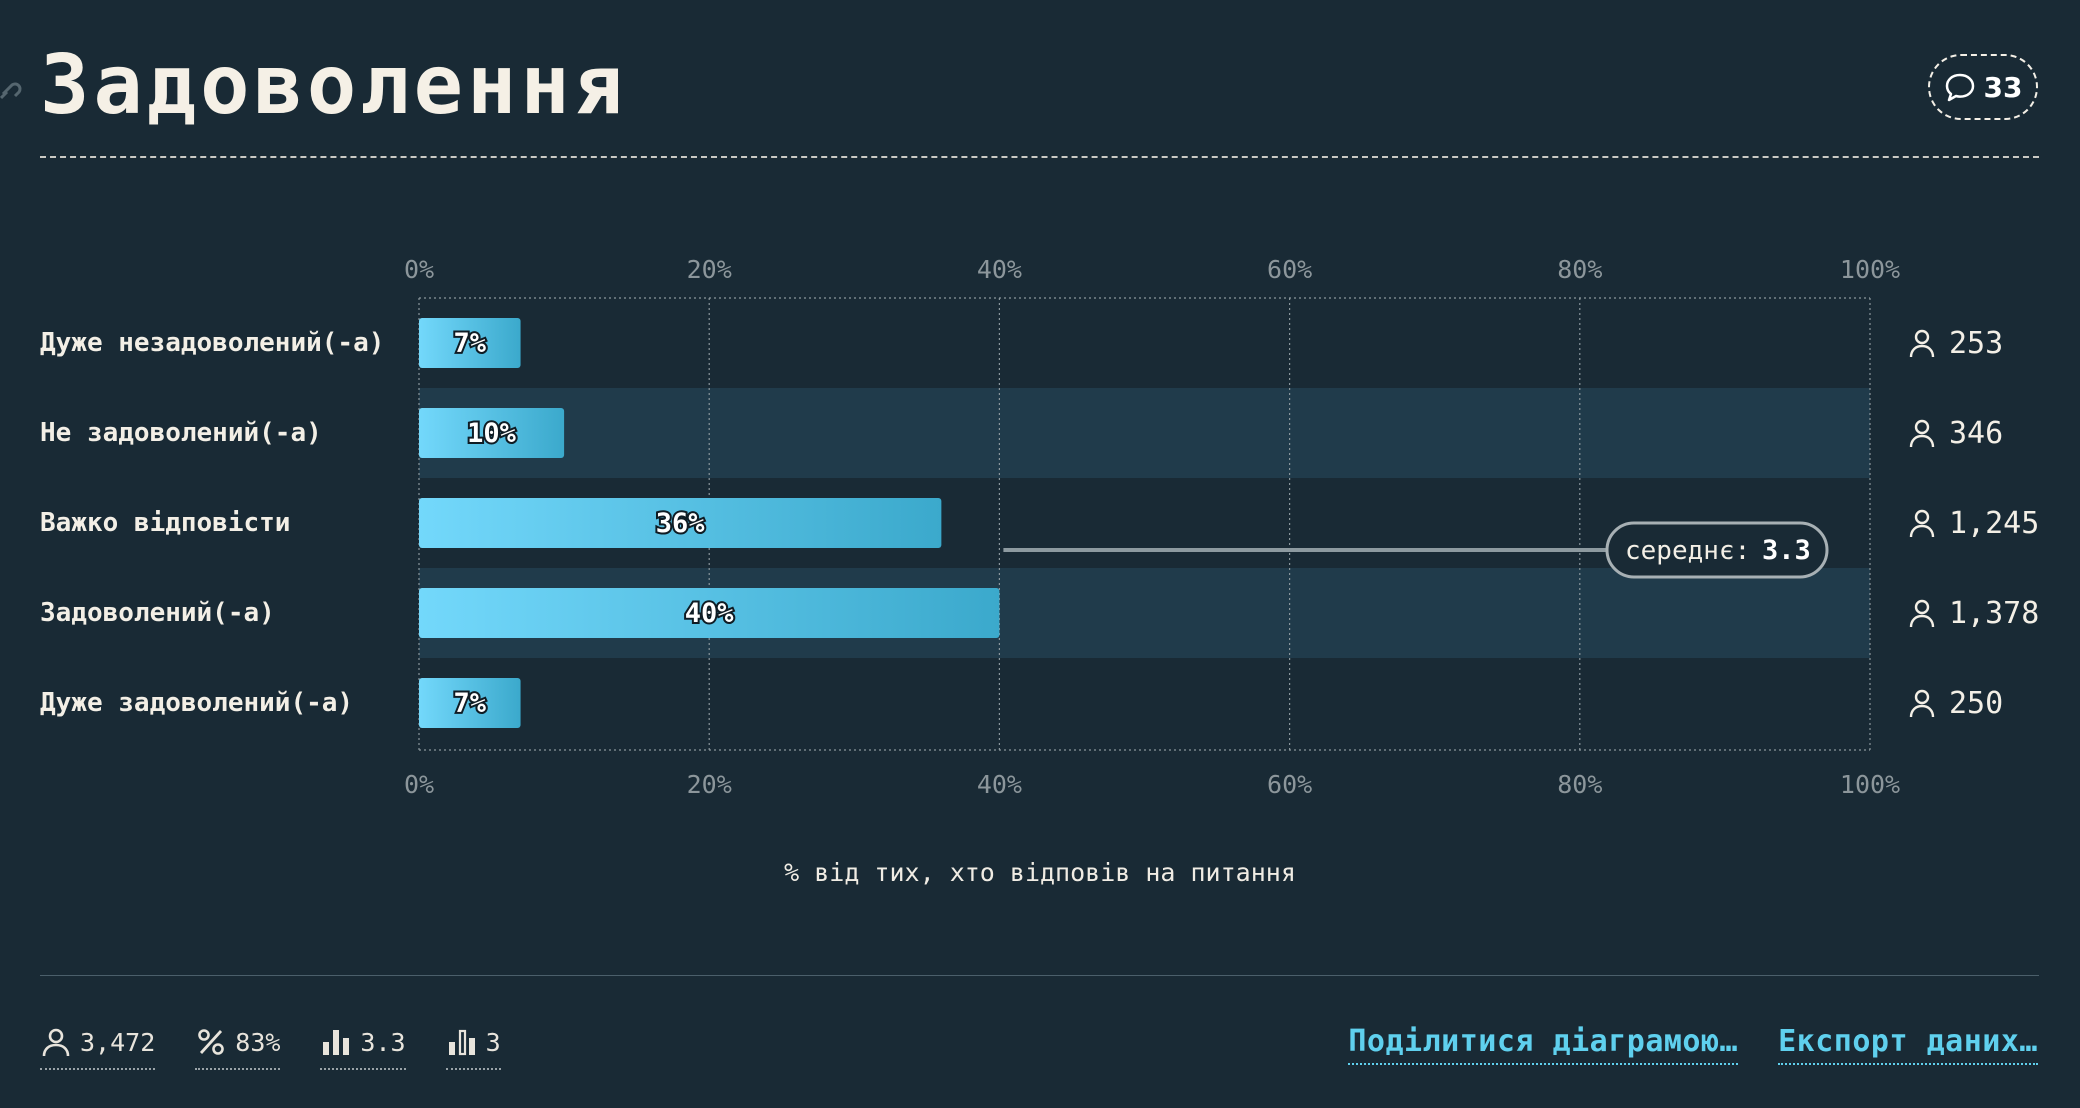 This screenshot has width=2080, height=1108. What do you see at coordinates (419, 784) in the screenshot?
I see `x-tick-label-bottom: 0%` at bounding box center [419, 784].